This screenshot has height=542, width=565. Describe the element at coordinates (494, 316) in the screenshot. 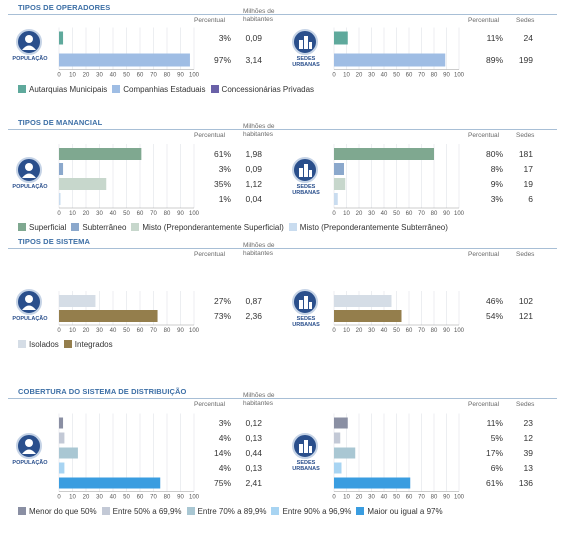

I see `percent-label: 54%` at that location.